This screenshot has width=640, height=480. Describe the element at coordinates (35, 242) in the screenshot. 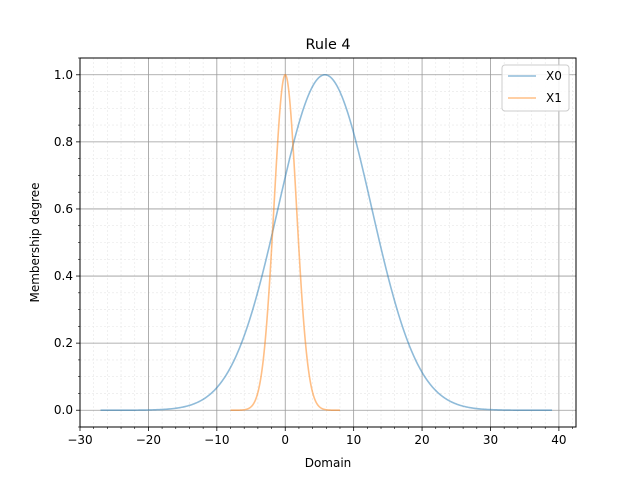

I see `y-axis-label: Membership degree` at that location.